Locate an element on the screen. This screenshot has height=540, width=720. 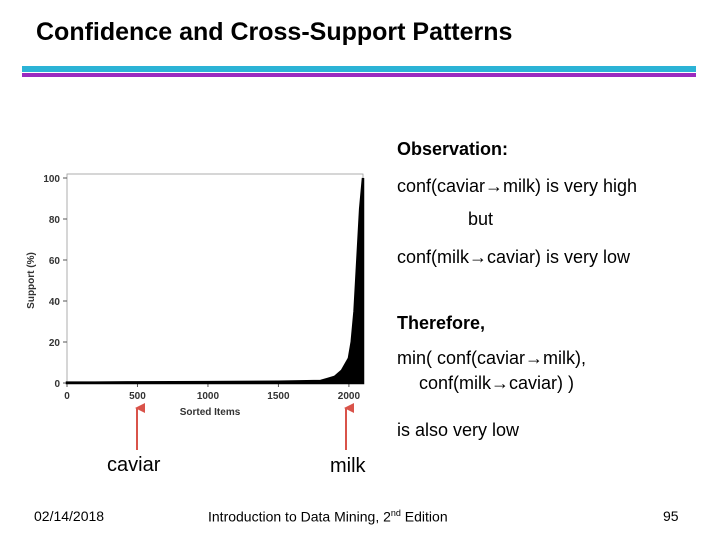
footer-book-sup: nd is located at coordinates (395, 513).